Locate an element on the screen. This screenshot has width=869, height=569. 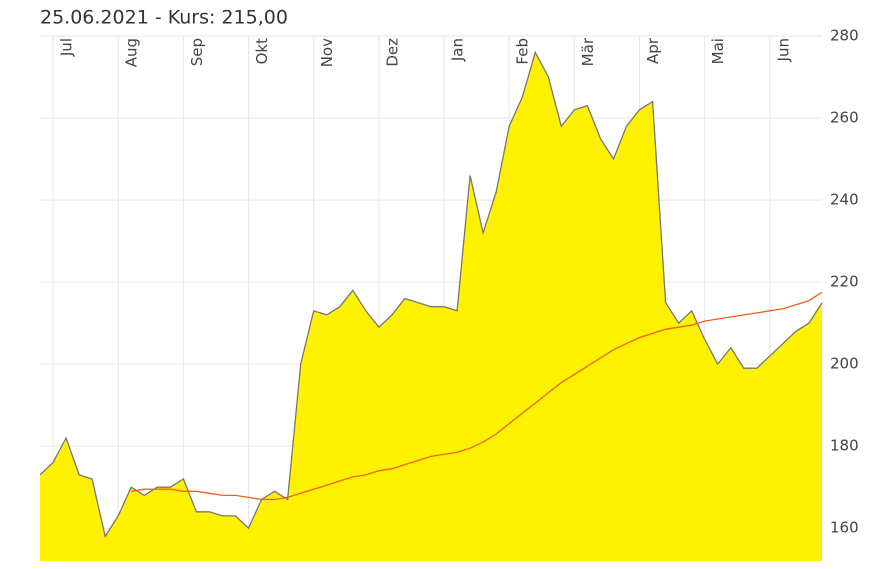
x-tick-label: Jul is located at coordinates (67, 47).